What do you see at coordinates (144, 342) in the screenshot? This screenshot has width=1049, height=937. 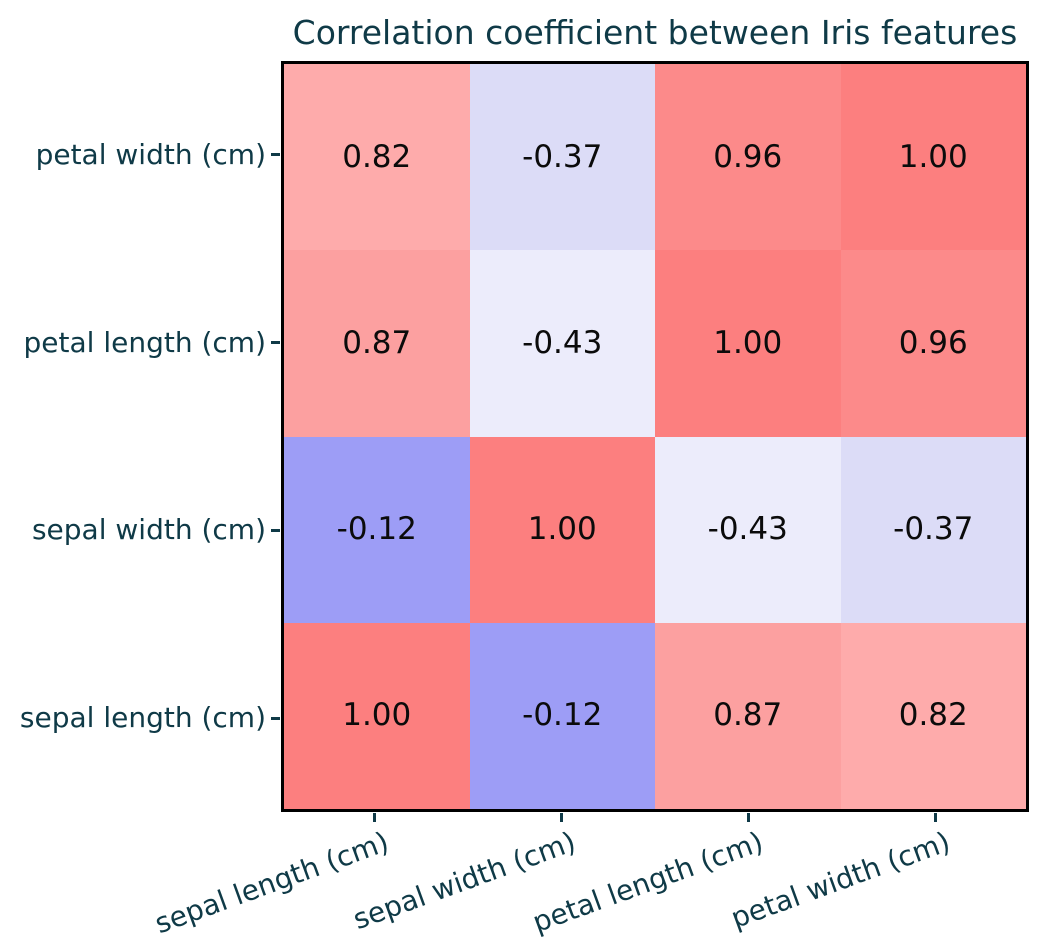 I see `y-tick-label: petal length (cm)` at bounding box center [144, 342].